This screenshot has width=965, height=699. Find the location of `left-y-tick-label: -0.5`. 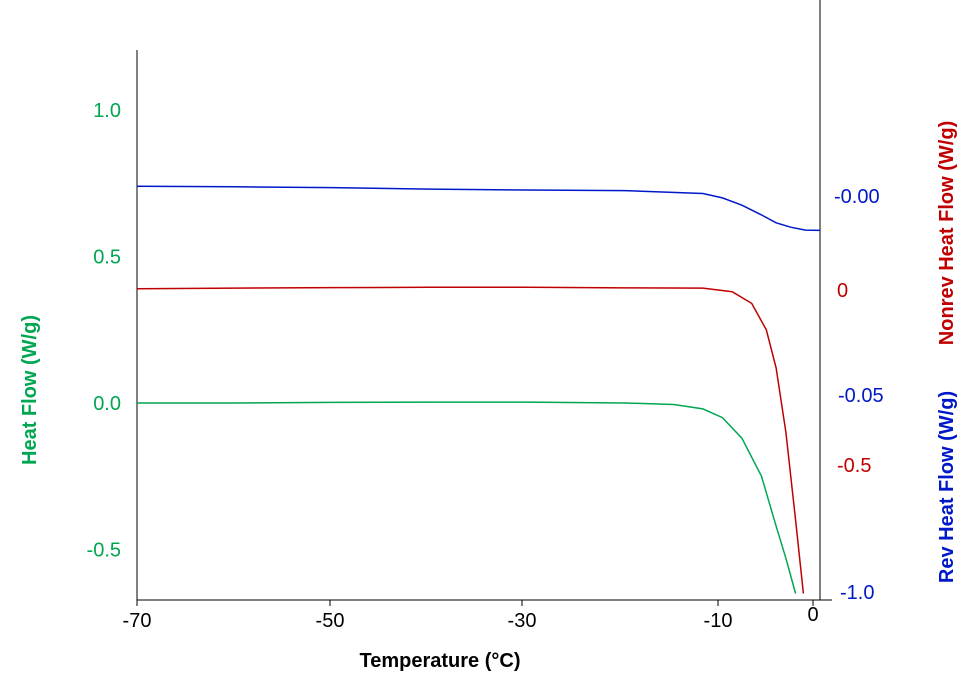

left-y-tick-label: -0.5 is located at coordinates (104, 551).